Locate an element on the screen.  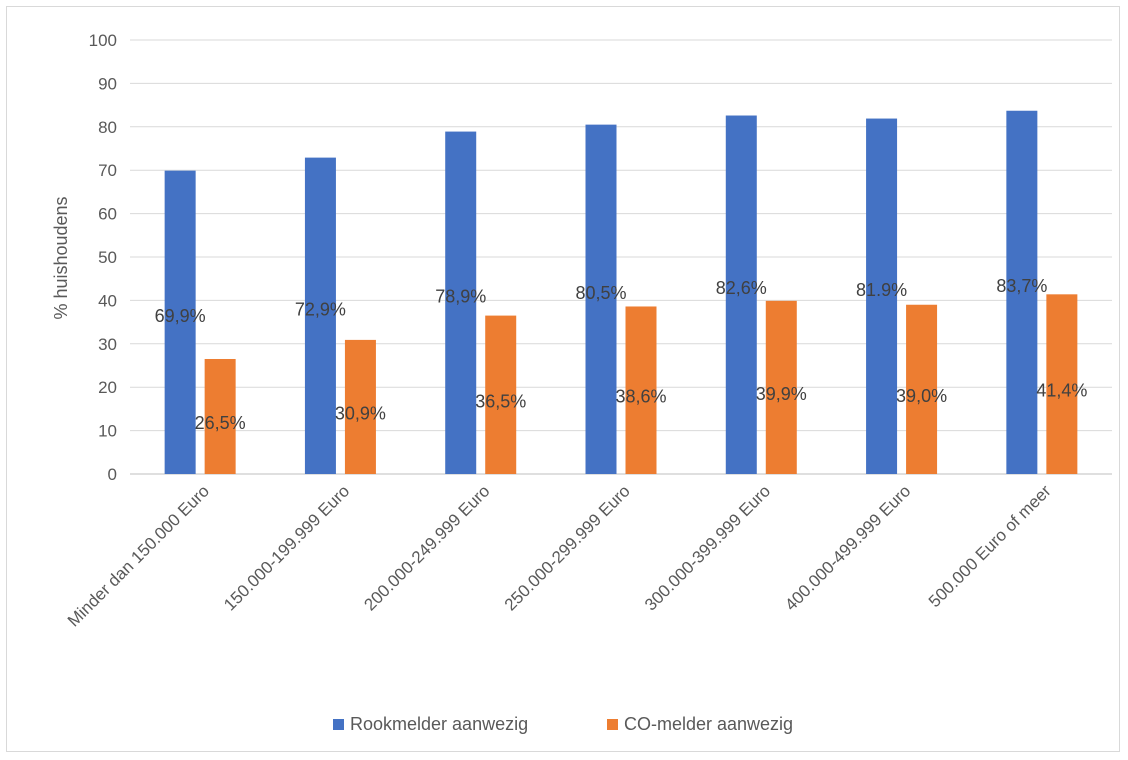
y-tick-label: 20 is located at coordinates (107, 387).